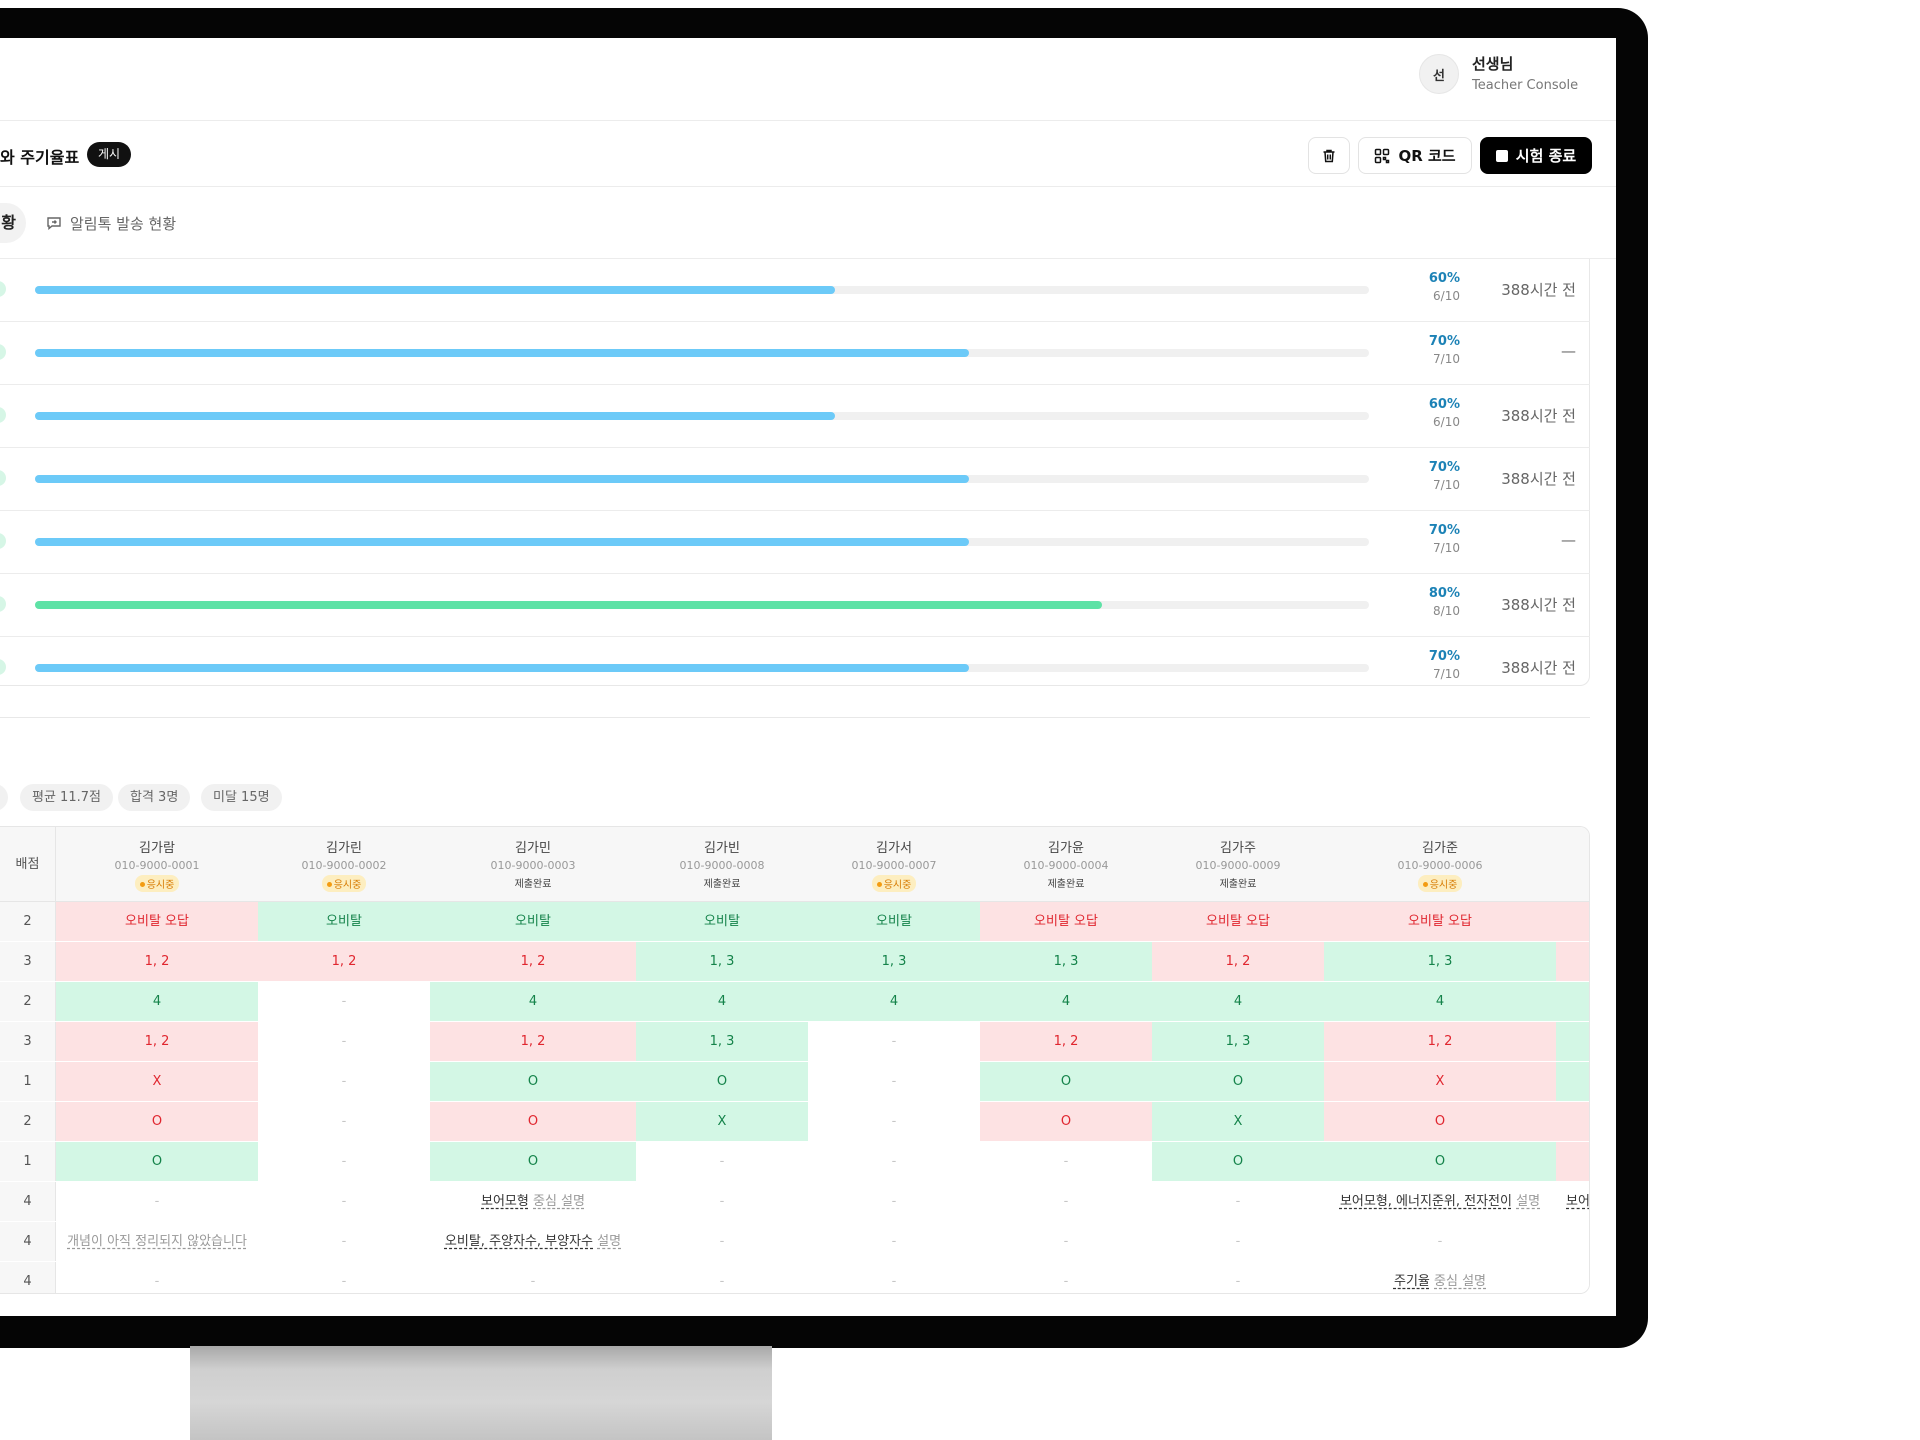 The height and width of the screenshot is (1440, 1920). Describe the element at coordinates (1440, 1201) in the screenshot. I see `answer-cell: 보어모형, 에너지준위, 전자전이 설명` at that location.